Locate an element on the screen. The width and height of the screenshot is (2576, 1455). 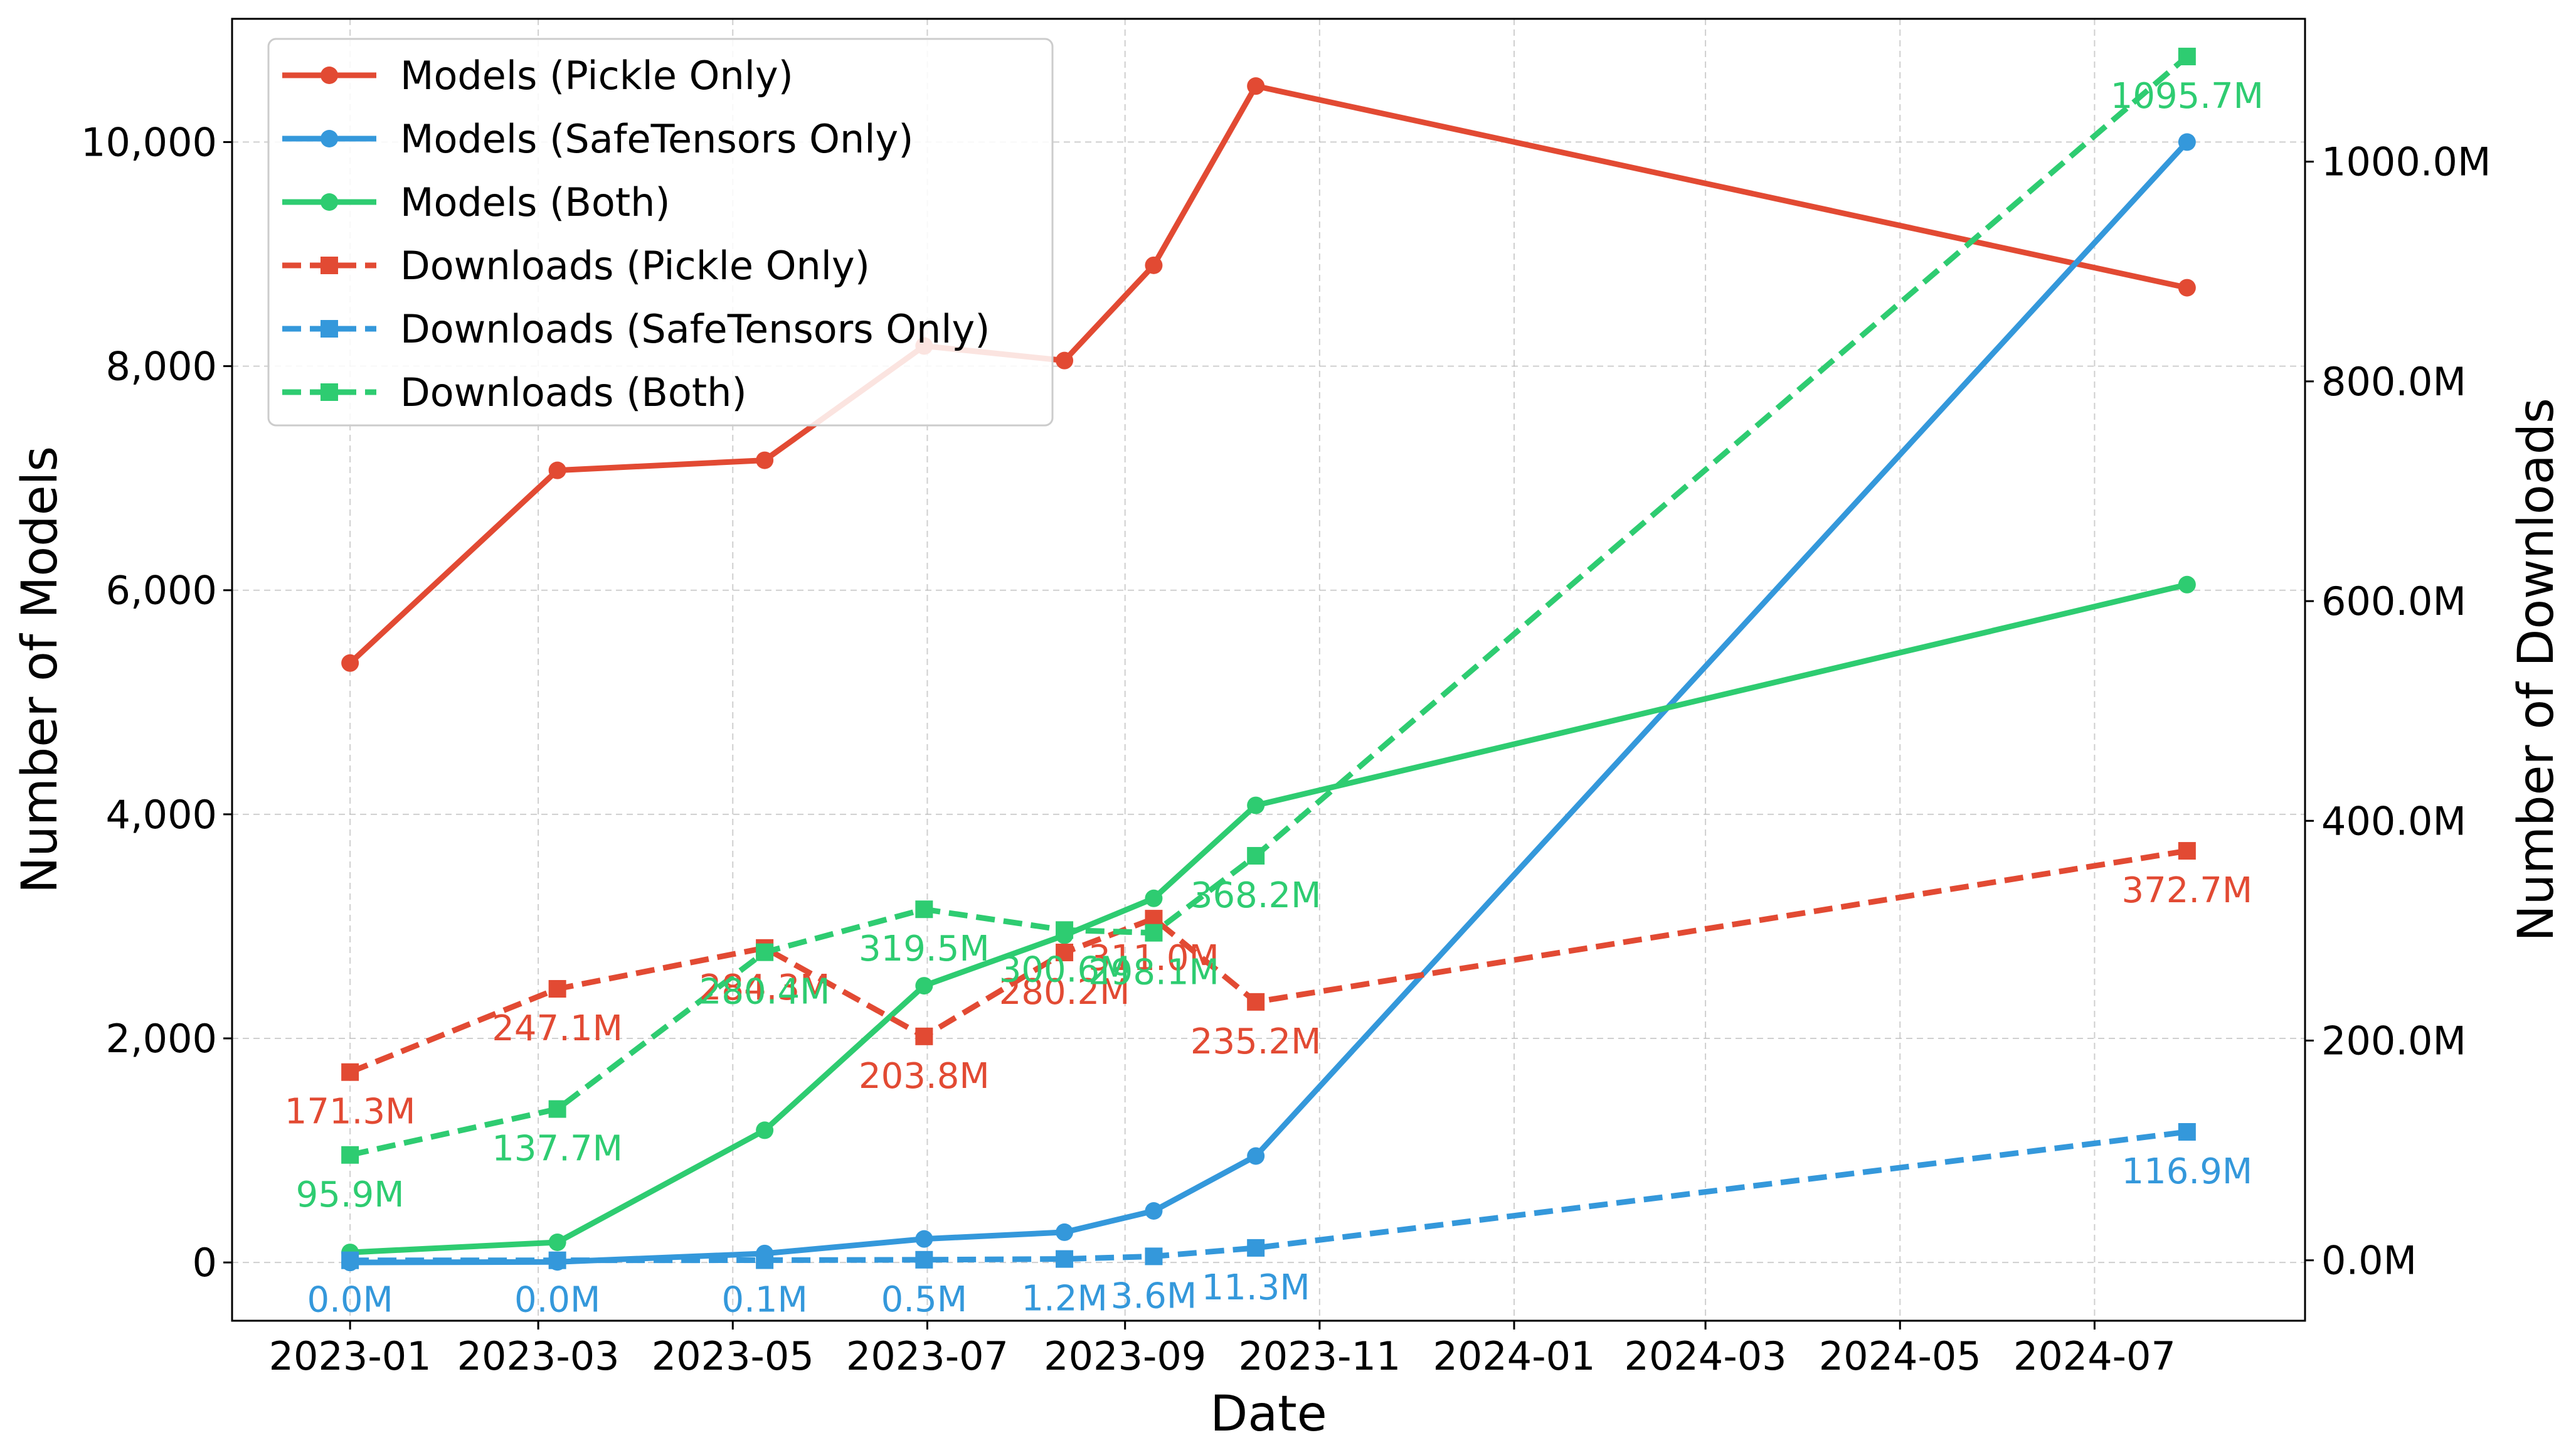
data-label: 171.3M is located at coordinates (350, 1113).